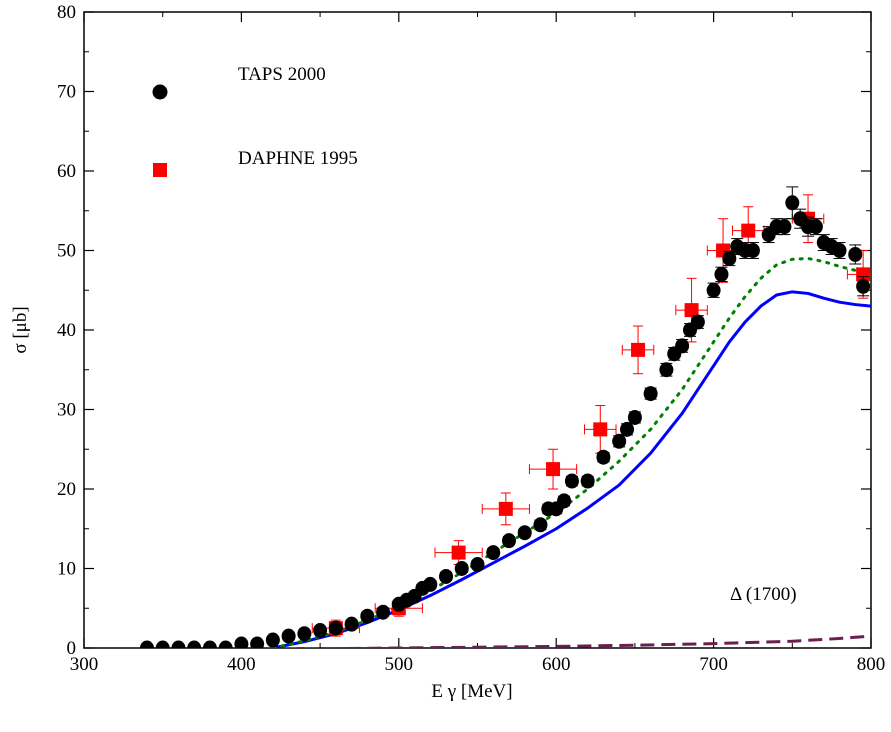 Image resolution: width=891 pixels, height=732 pixels. What do you see at coordinates (160, 92) in the screenshot?
I see `legend-marker-taps` at bounding box center [160, 92].